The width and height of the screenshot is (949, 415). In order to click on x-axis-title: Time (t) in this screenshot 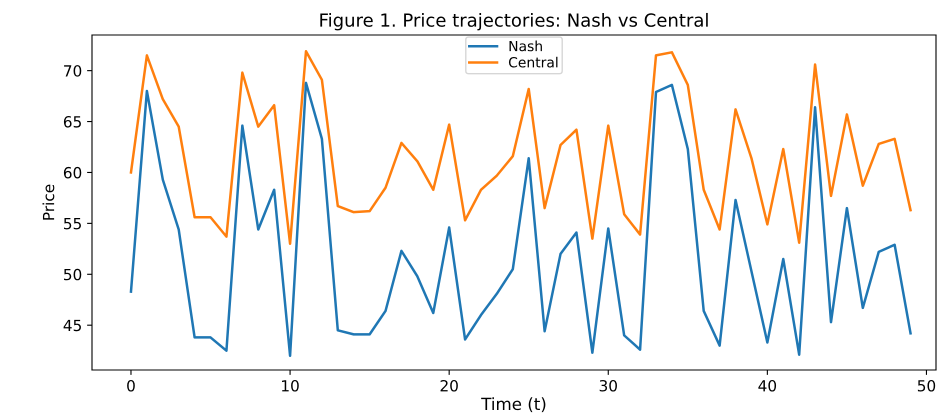, I will do `click(513, 404)`.